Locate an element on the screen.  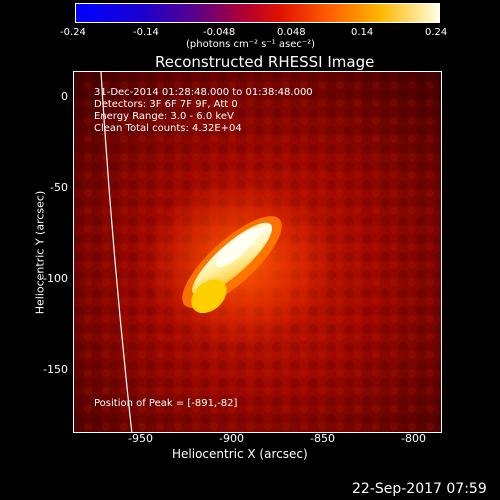
colorbar-tick: 0.24 is located at coordinates (436, 32).